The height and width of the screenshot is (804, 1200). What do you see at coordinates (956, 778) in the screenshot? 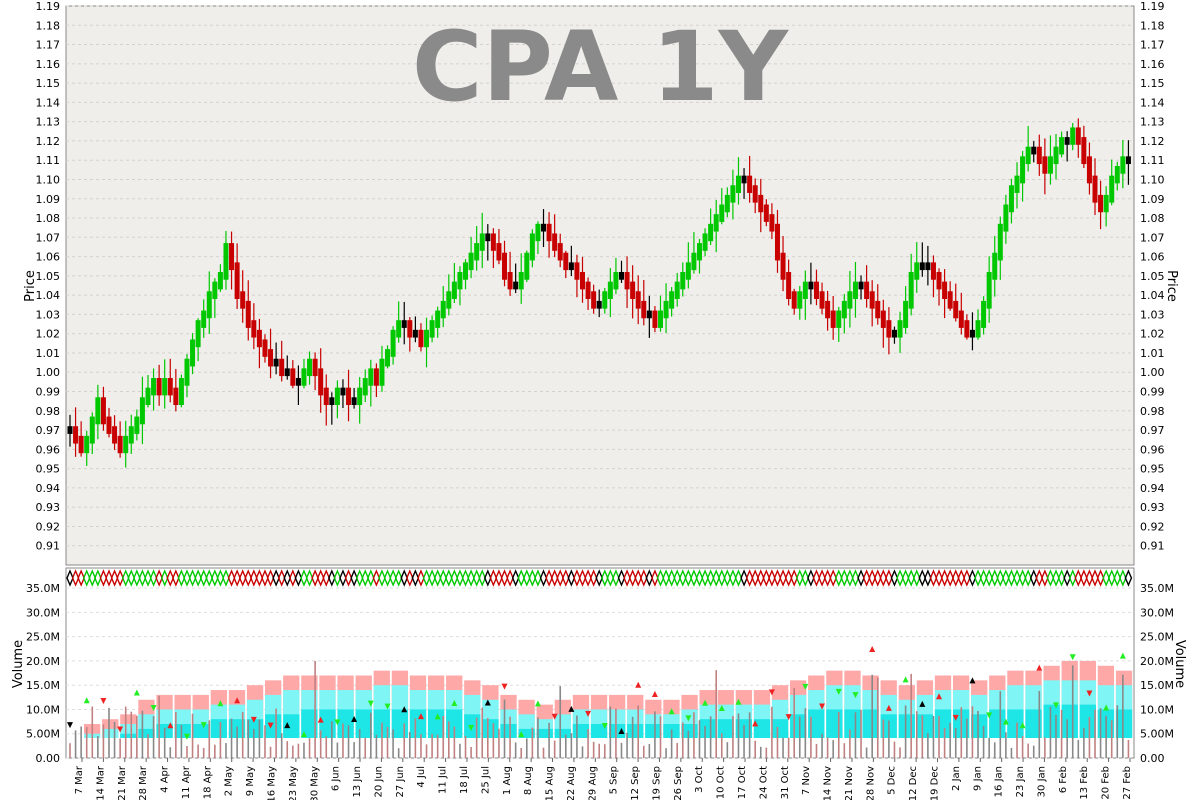
I see `x-tick-label: 2 Jan` at bounding box center [956, 778].